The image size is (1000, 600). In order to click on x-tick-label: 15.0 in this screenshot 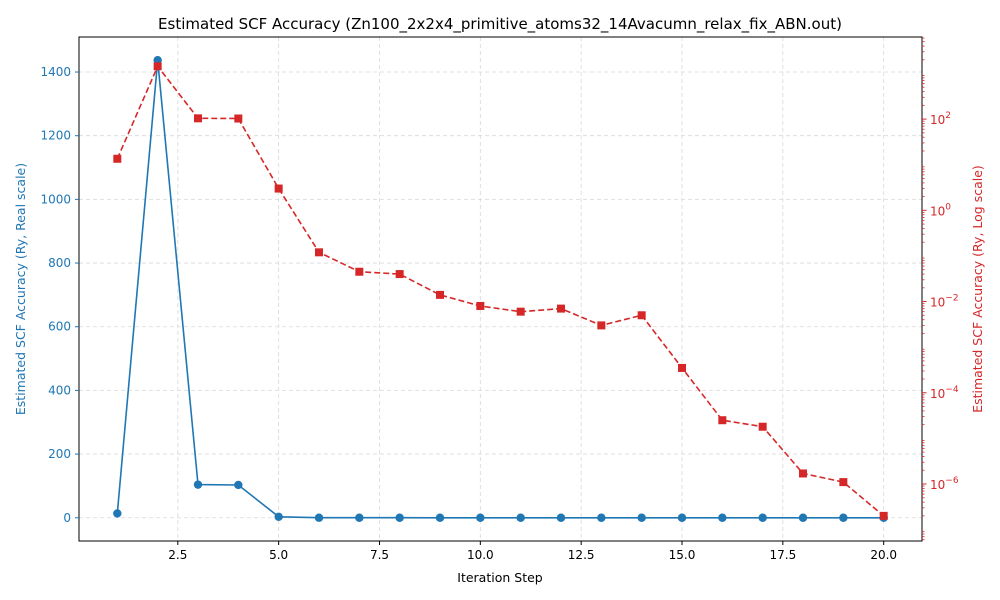, I will do `click(682, 555)`.